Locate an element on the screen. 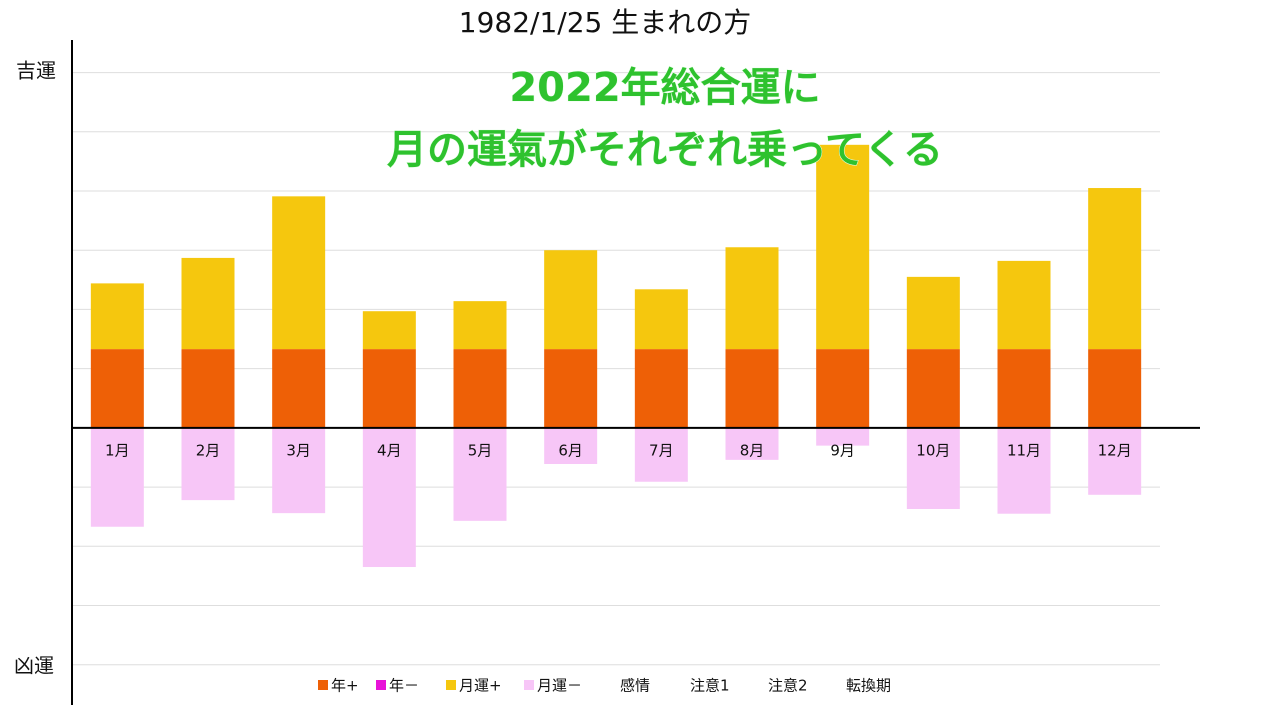 The width and height of the screenshot is (1280, 720). x-tick-label: 4月 is located at coordinates (389, 450).